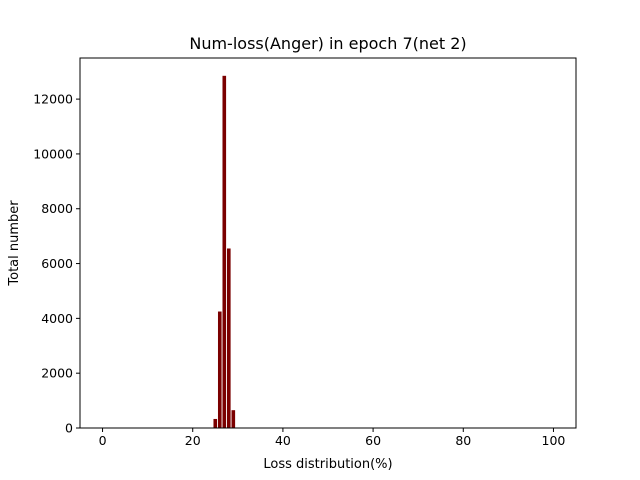  What do you see at coordinates (69, 428) in the screenshot?
I see `y-tick-label: 0` at bounding box center [69, 428].